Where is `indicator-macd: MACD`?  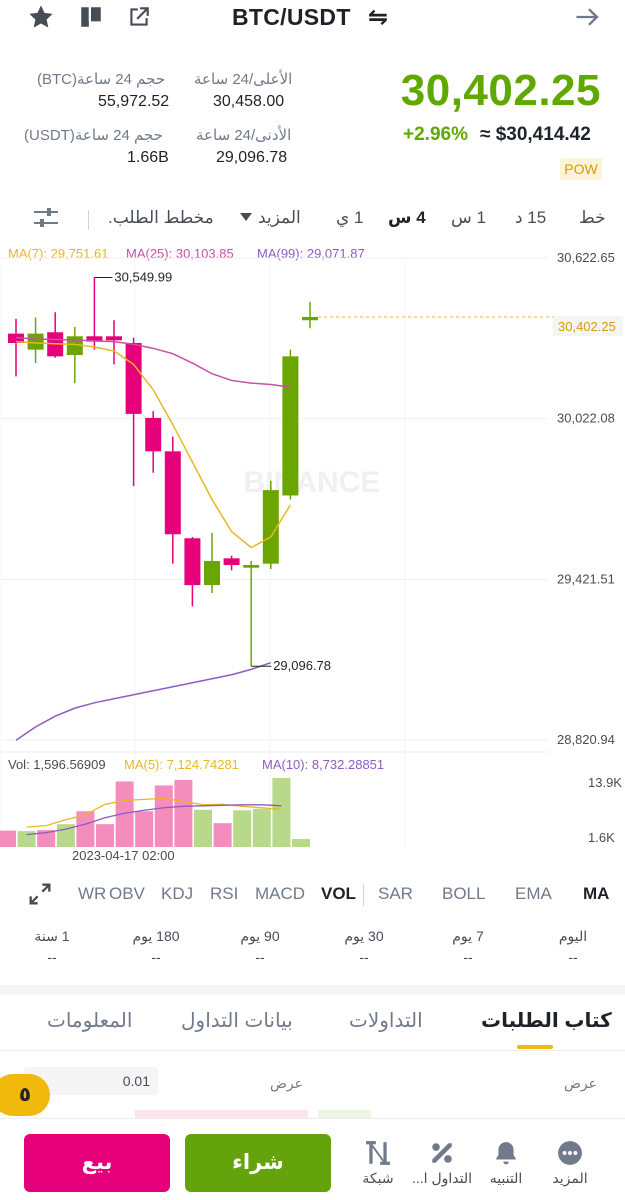 indicator-macd: MACD is located at coordinates (280, 893).